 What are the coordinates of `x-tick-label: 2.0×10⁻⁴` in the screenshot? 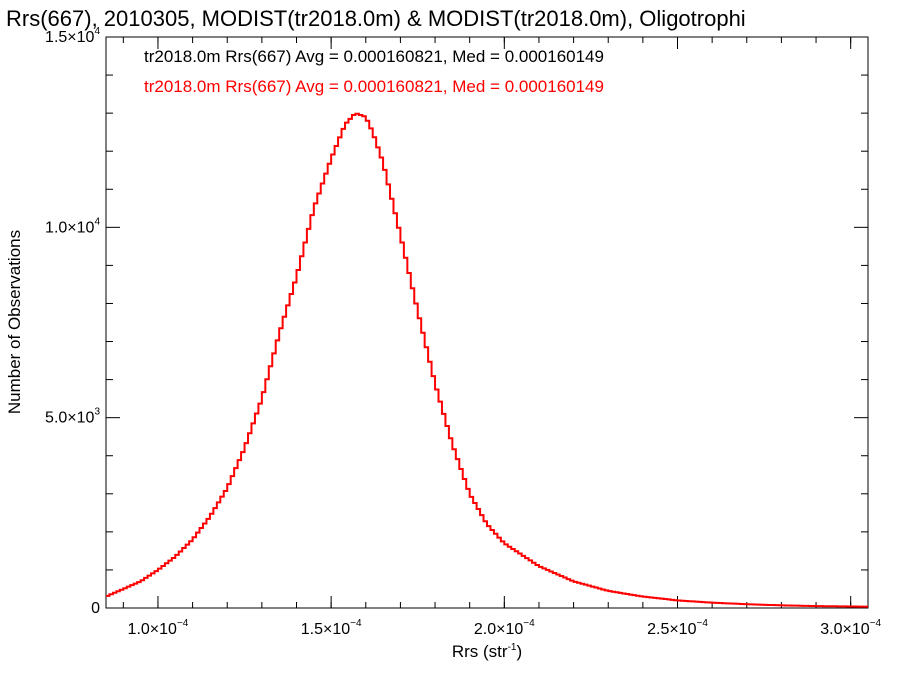 It's located at (504, 628).